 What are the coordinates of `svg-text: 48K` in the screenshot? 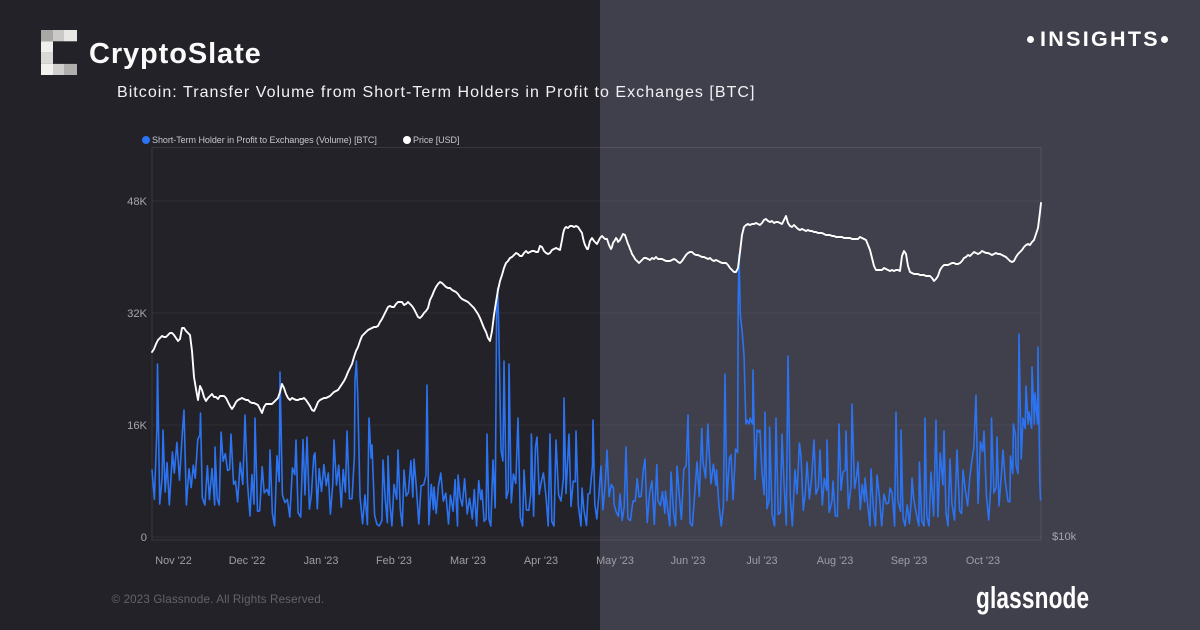 It's located at (137, 202).